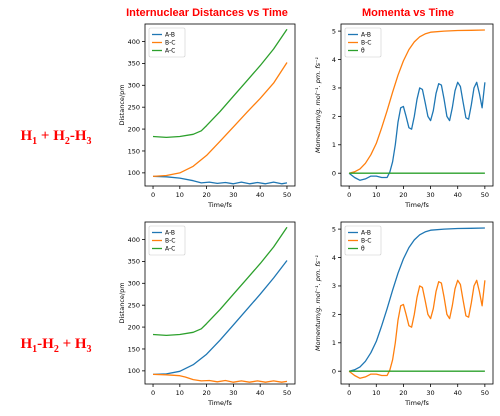  I want to click on heading-distances: Internuclear Distances vs Time, so click(207, 13).